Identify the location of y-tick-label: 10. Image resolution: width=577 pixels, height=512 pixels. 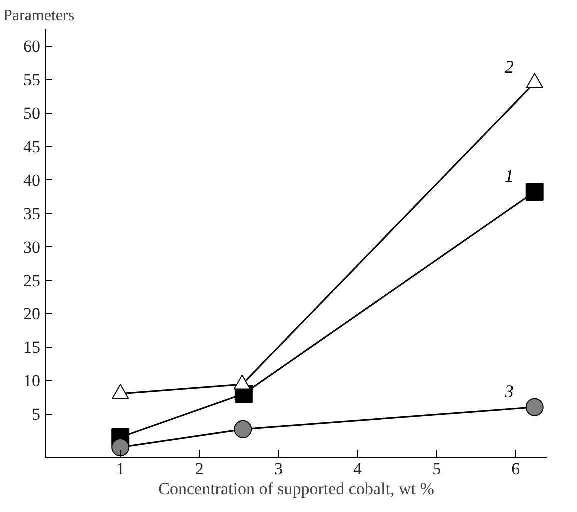
(32, 381).